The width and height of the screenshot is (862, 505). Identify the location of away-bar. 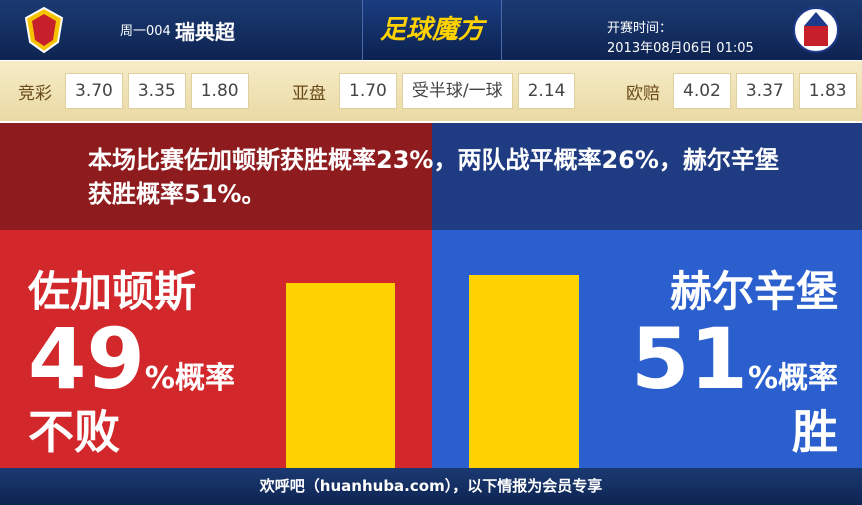
(524, 371).